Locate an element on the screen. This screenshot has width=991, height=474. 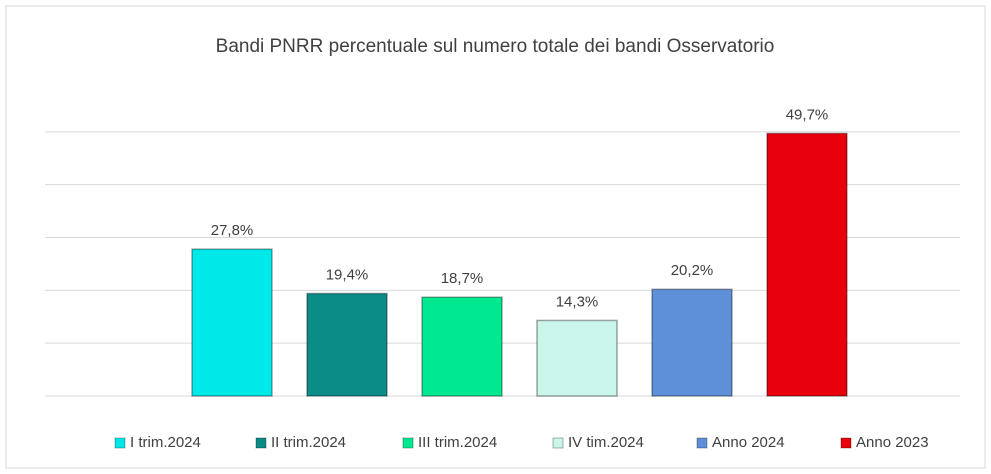
data-label: 20,2% is located at coordinates (692, 270).